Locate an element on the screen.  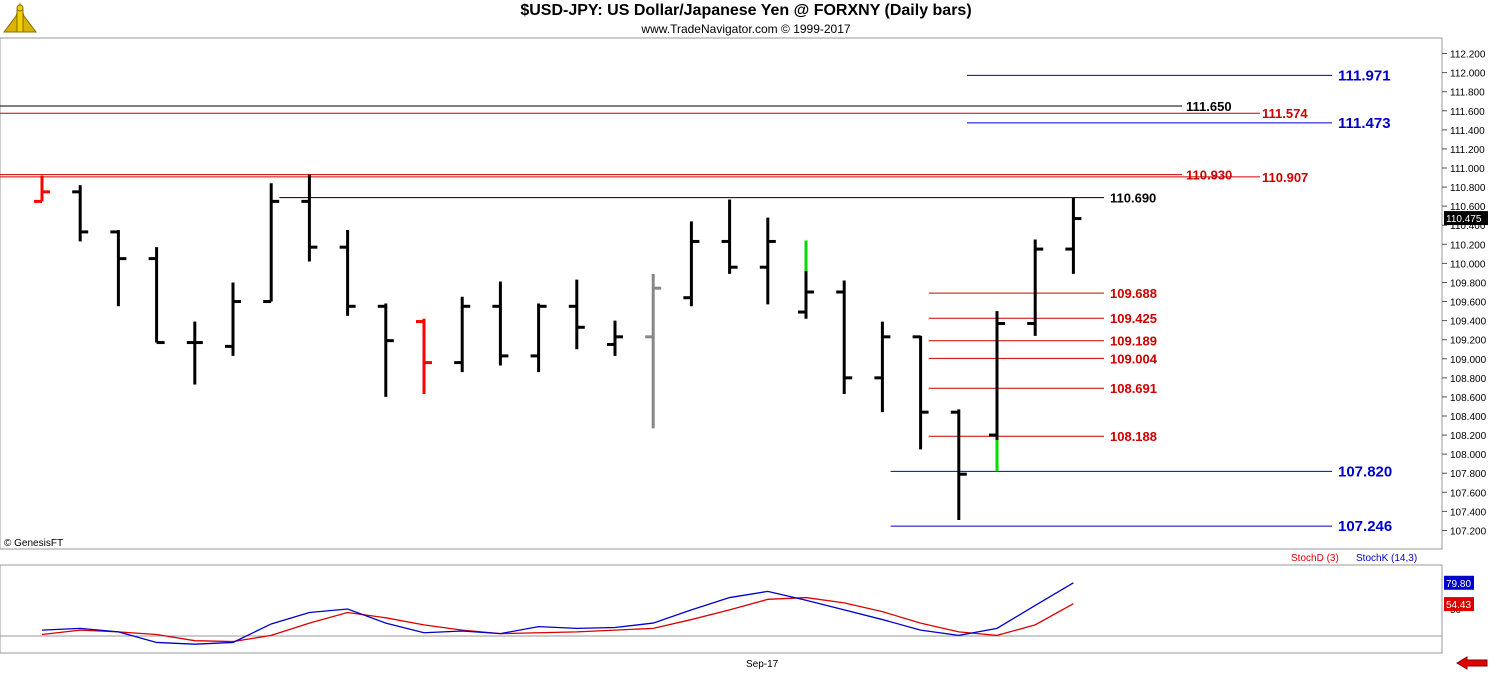
y-tick-label: 109.200 is located at coordinates (1468, 341).